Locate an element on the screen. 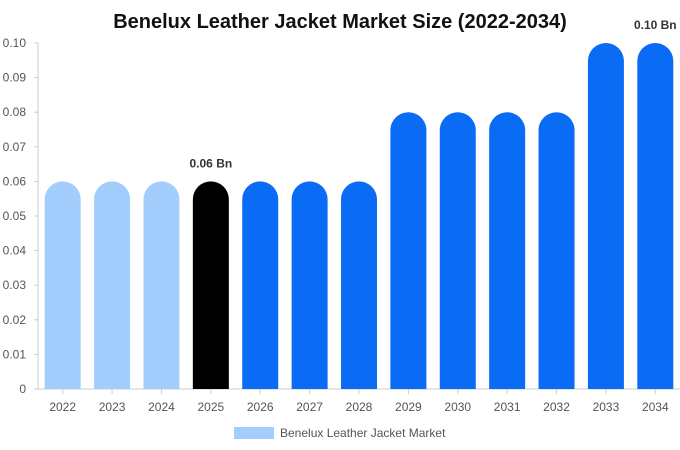 The height and width of the screenshot is (450, 680). y-tick-label: 0 is located at coordinates (22, 389).